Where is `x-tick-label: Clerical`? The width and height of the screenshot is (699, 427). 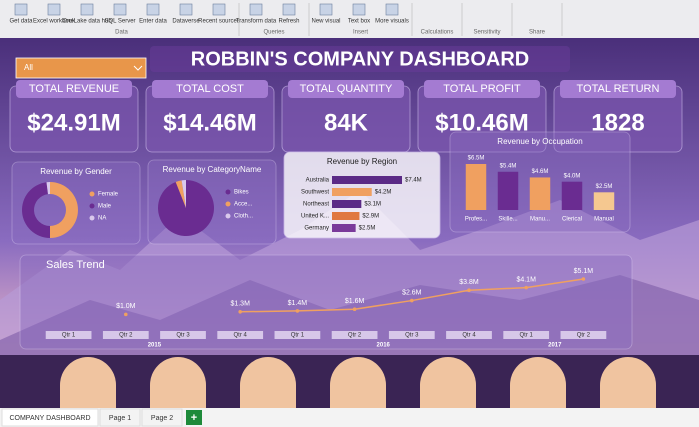 x-tick-label: Clerical is located at coordinates (572, 220).